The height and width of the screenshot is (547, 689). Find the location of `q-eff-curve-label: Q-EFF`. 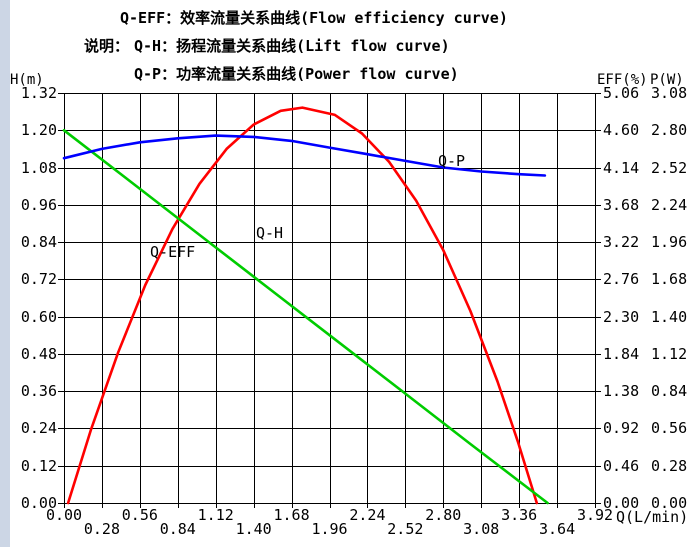

q-eff-curve-label: Q-EFF is located at coordinates (173, 252).